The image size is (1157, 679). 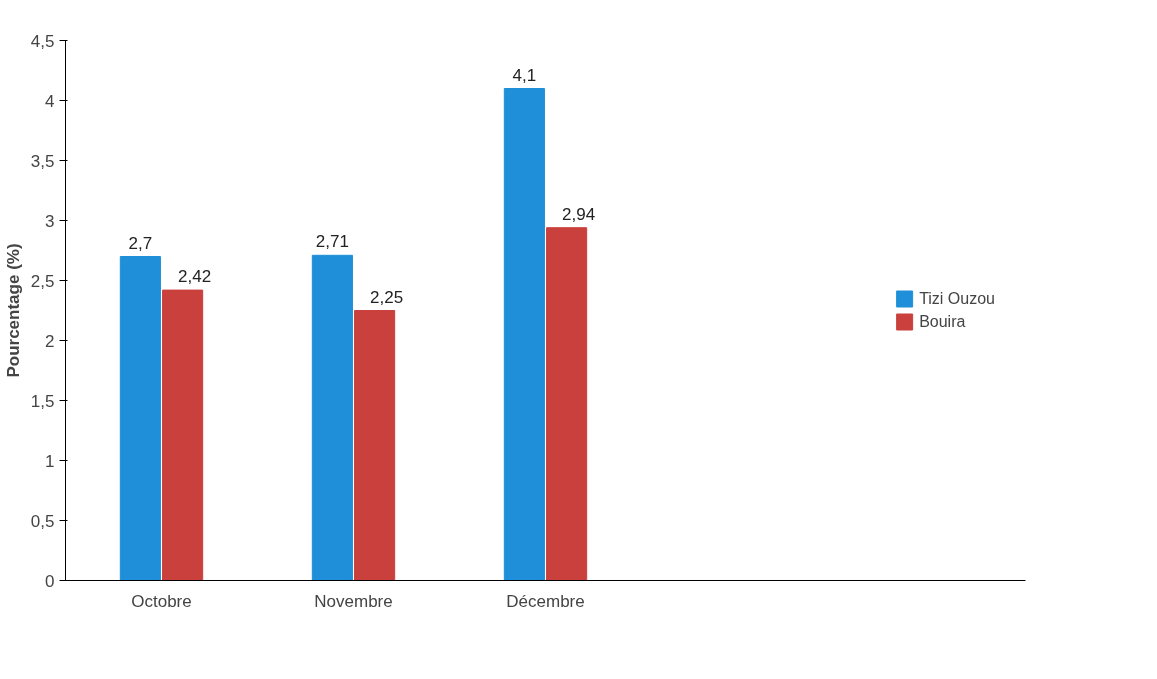 I want to click on data-label: 2,71, so click(x=332, y=242).